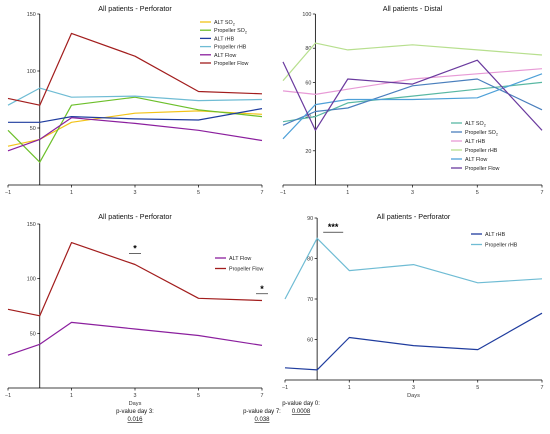 Image resolution: width=550 pixels, height=434 pixels. What do you see at coordinates (262, 420) in the screenshot?
I see `p-value-number: 0.038` at bounding box center [262, 420].